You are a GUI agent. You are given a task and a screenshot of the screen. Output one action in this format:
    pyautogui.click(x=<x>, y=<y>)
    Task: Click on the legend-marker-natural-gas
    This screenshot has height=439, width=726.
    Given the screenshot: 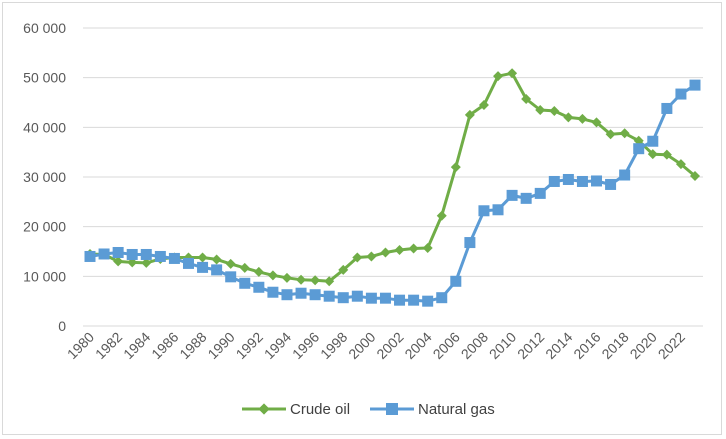 What is the action you would take?
    pyautogui.click(x=392, y=409)
    